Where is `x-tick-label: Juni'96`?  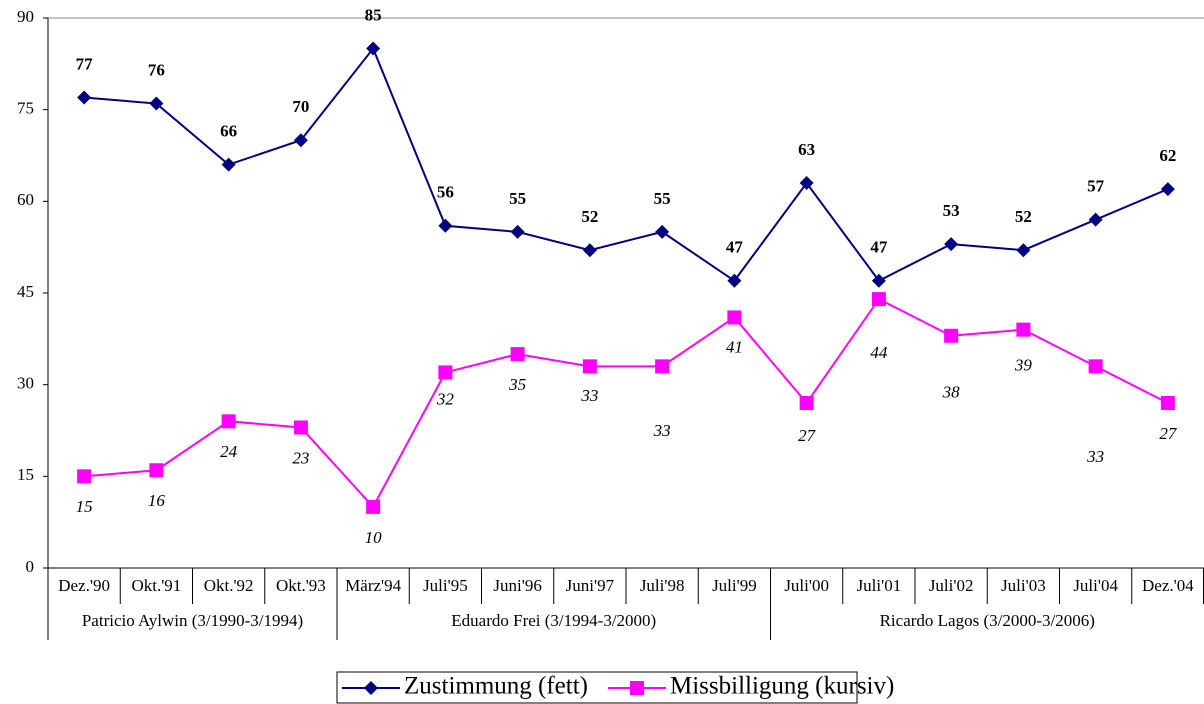 x-tick-label: Juni'96 is located at coordinates (517, 585).